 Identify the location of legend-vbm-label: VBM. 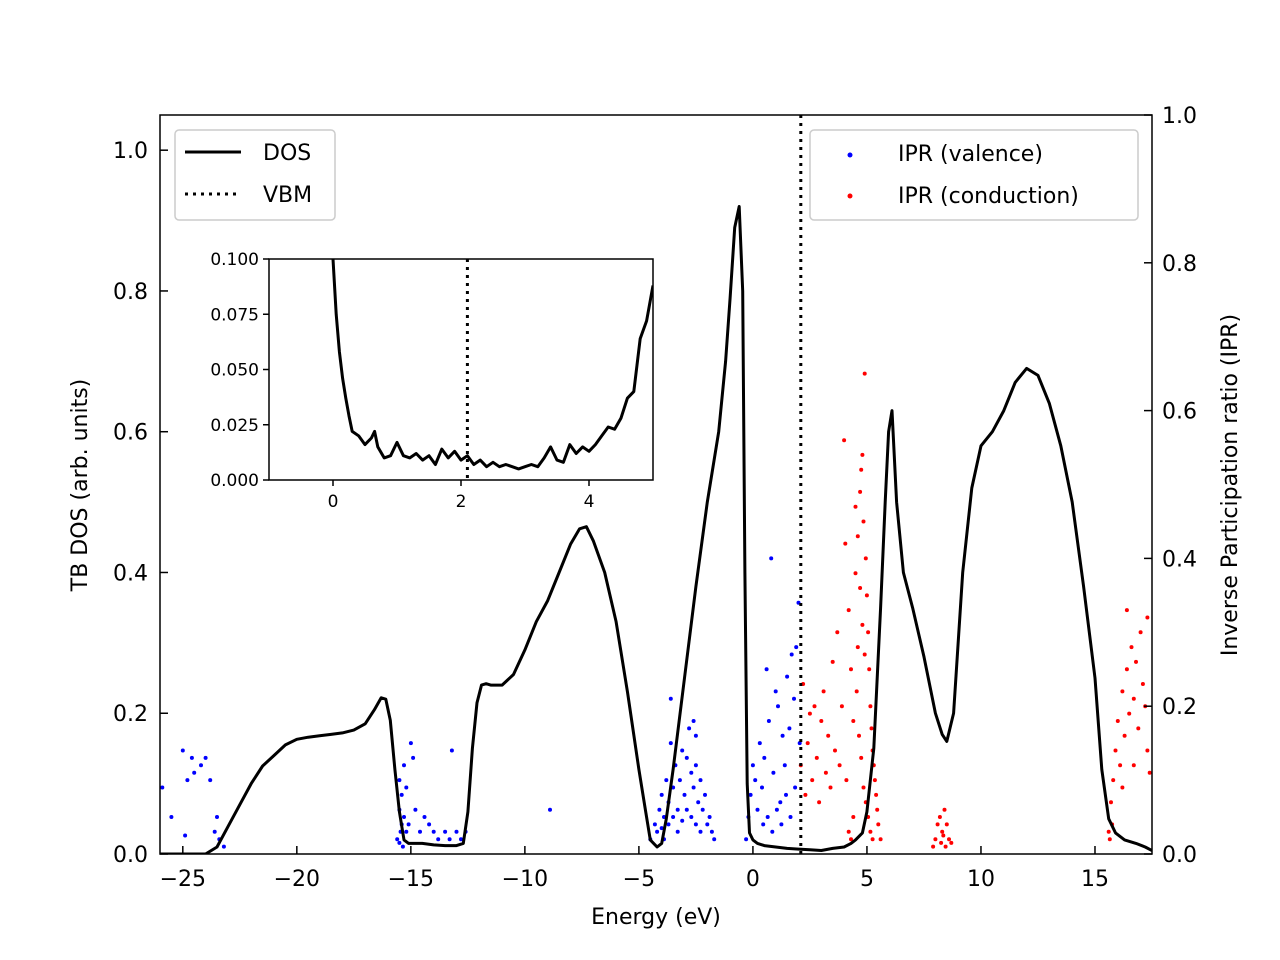
(287, 195).